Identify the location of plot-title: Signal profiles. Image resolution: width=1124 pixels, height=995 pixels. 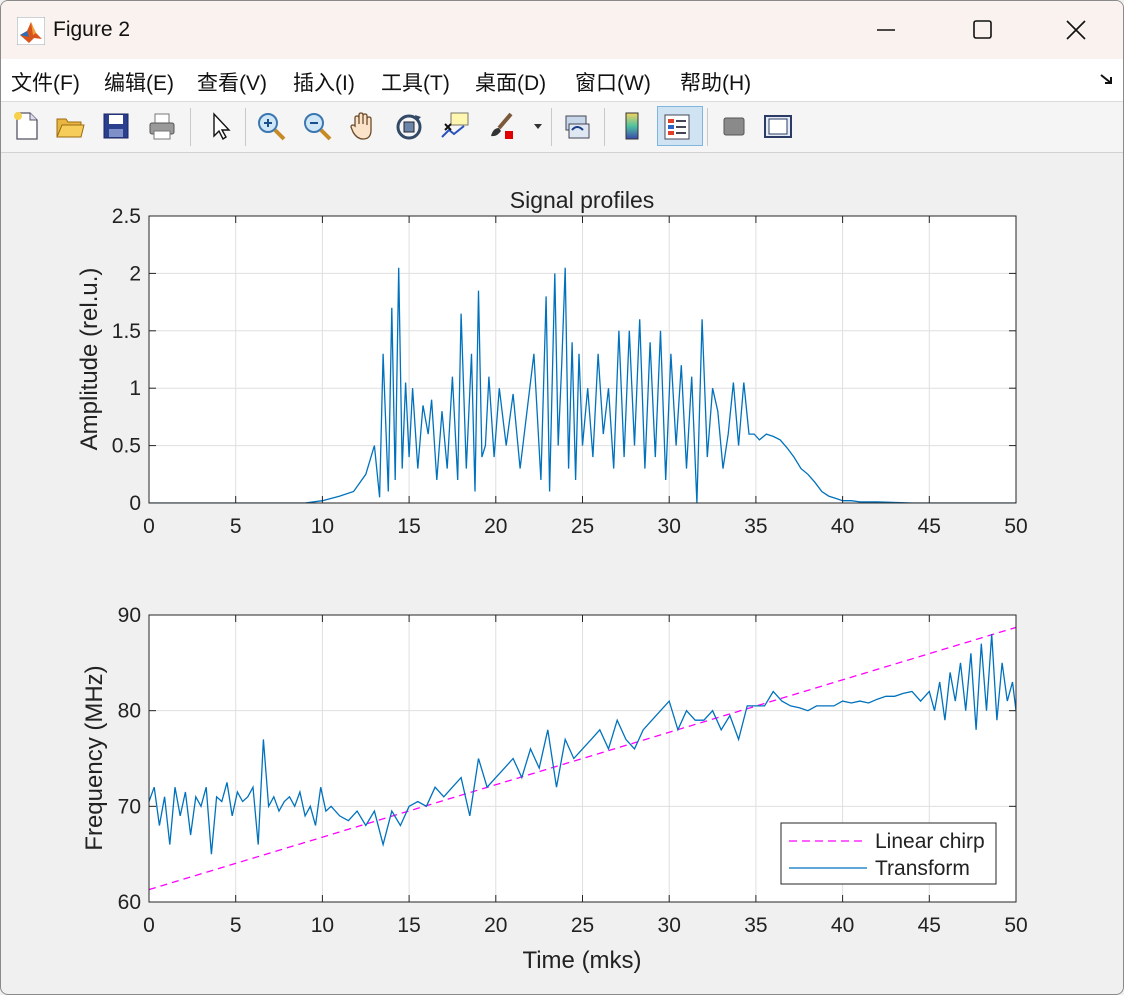
(582, 200).